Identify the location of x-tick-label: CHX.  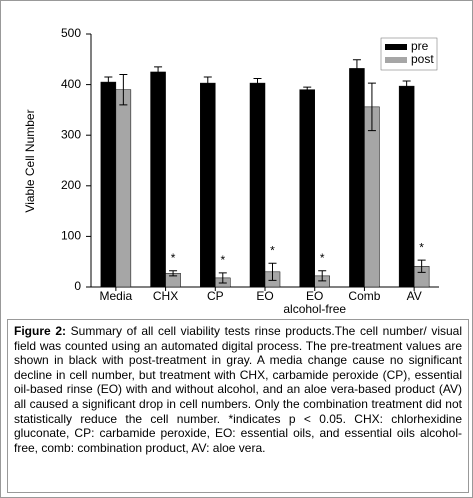
(165, 296).